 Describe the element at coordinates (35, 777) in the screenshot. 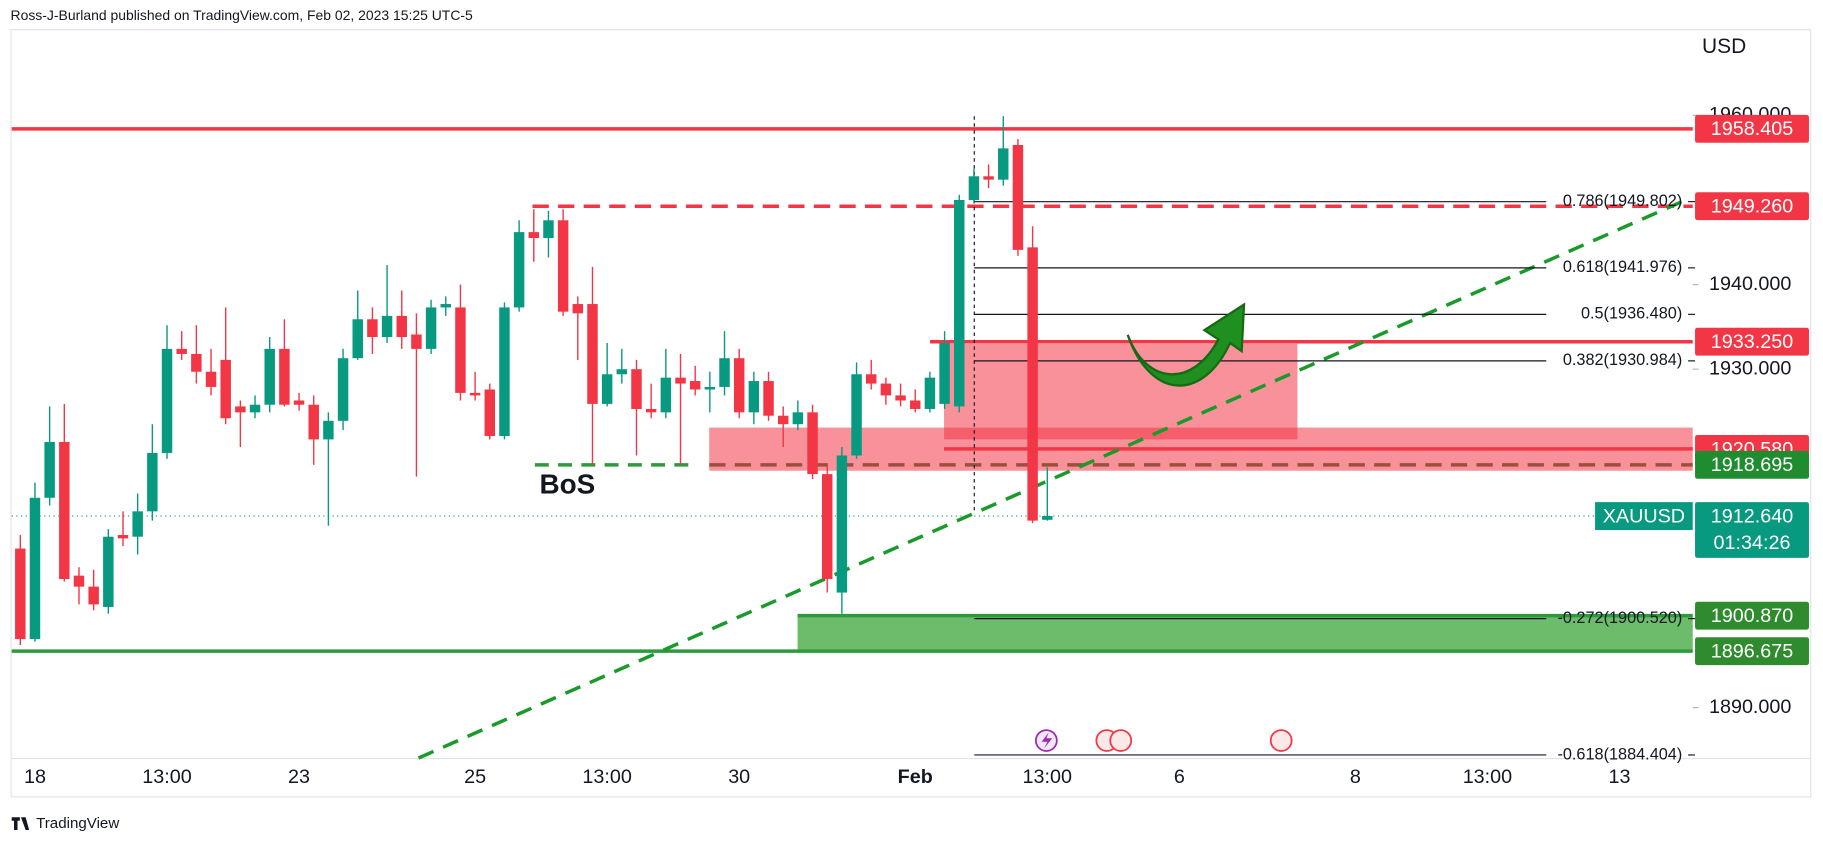

I see `x-tick-label: 18` at that location.